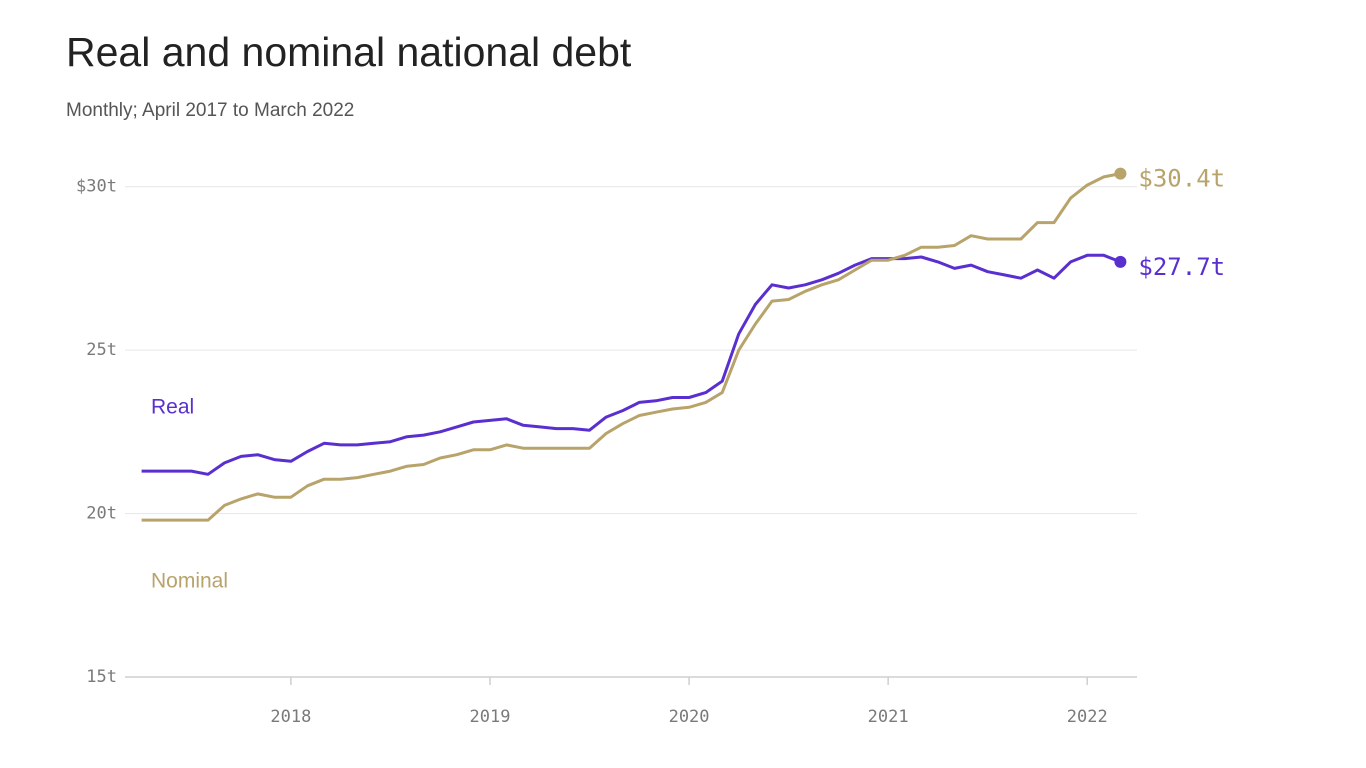 The height and width of the screenshot is (768, 1366). I want to click on chart-title: Real and nominal national debt, so click(349, 52).